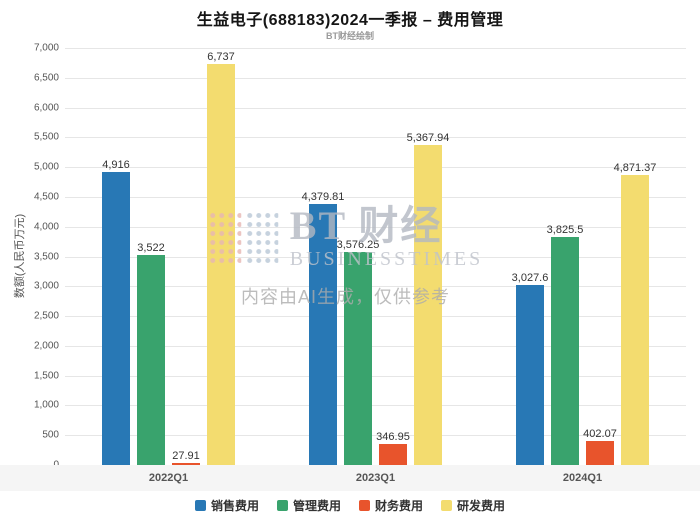 The height and width of the screenshot is (524, 700). What do you see at coordinates (46, 346) in the screenshot?
I see `y-tick-label: 2,000` at bounding box center [46, 346].